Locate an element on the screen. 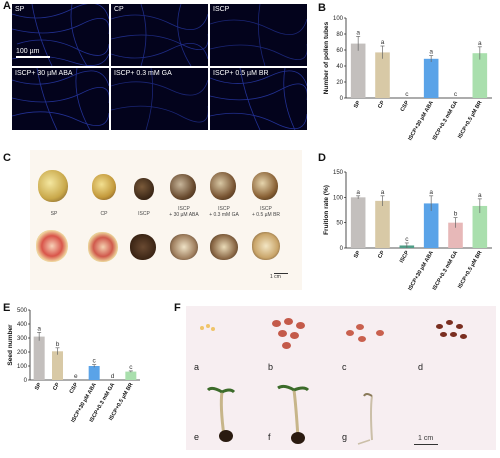 This screenshot has height=458, width=500. significance-letter: d is located at coordinates (113, 376).